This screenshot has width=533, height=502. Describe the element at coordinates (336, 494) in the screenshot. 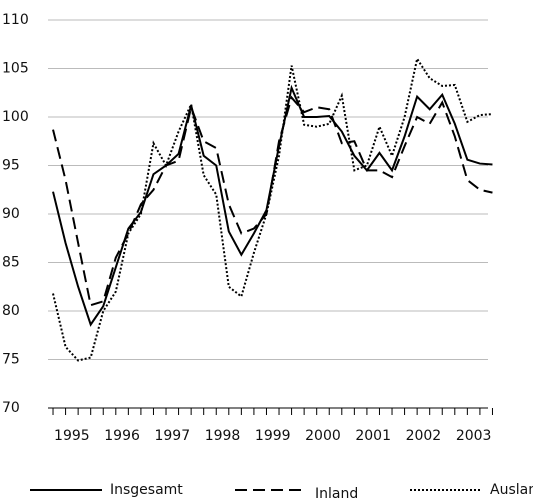

I see `legend-label: Inland` at that location.